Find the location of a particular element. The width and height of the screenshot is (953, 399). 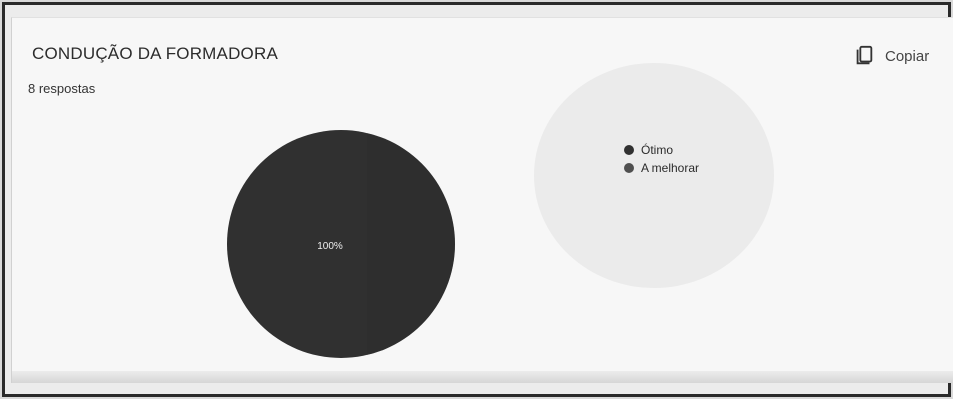

copy-button: Copiar is located at coordinates (903, 56).